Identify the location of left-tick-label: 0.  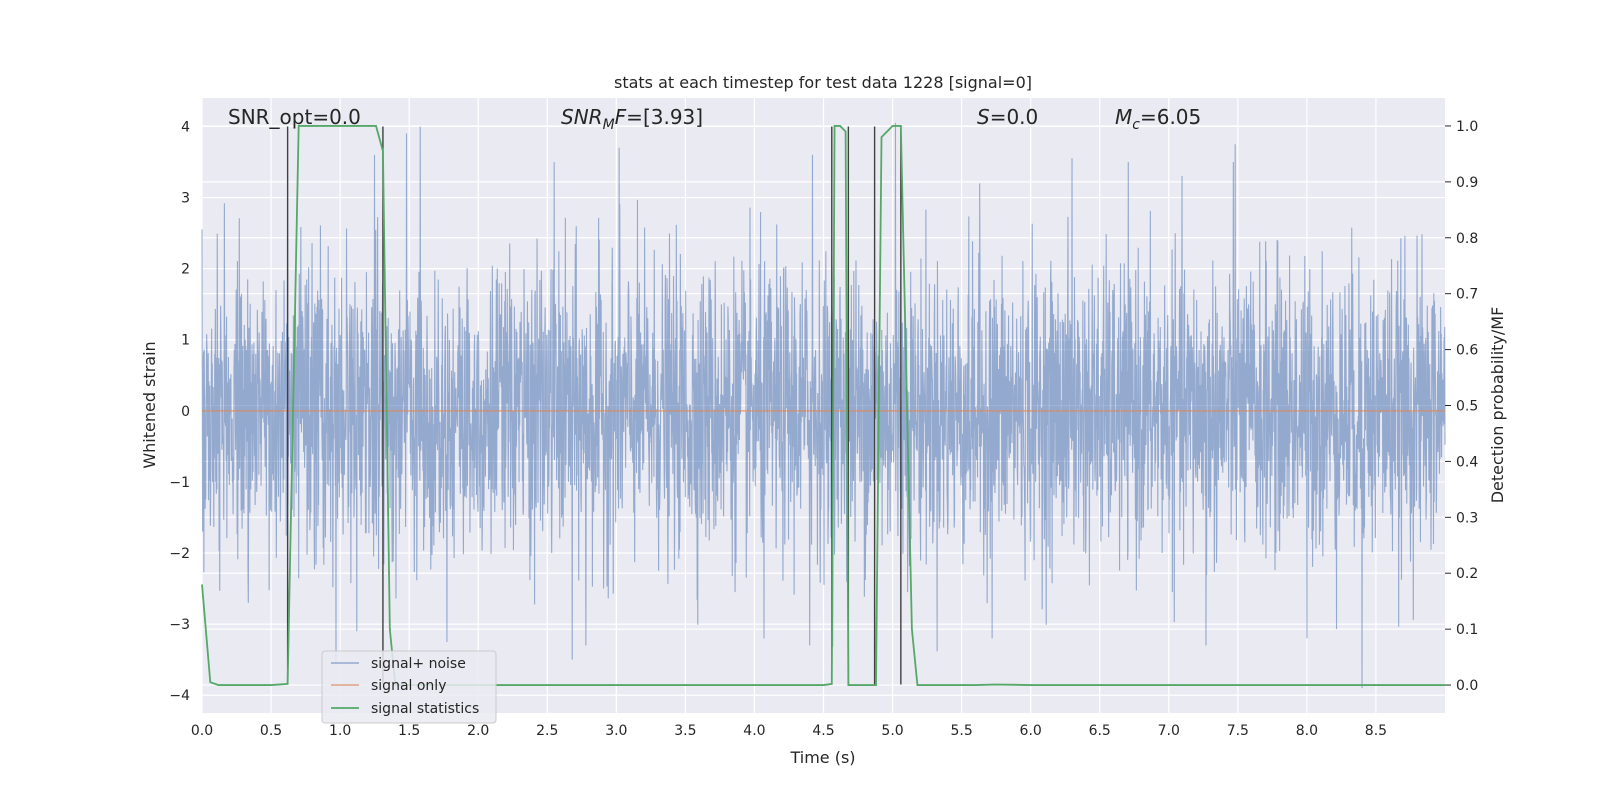
(185, 412).